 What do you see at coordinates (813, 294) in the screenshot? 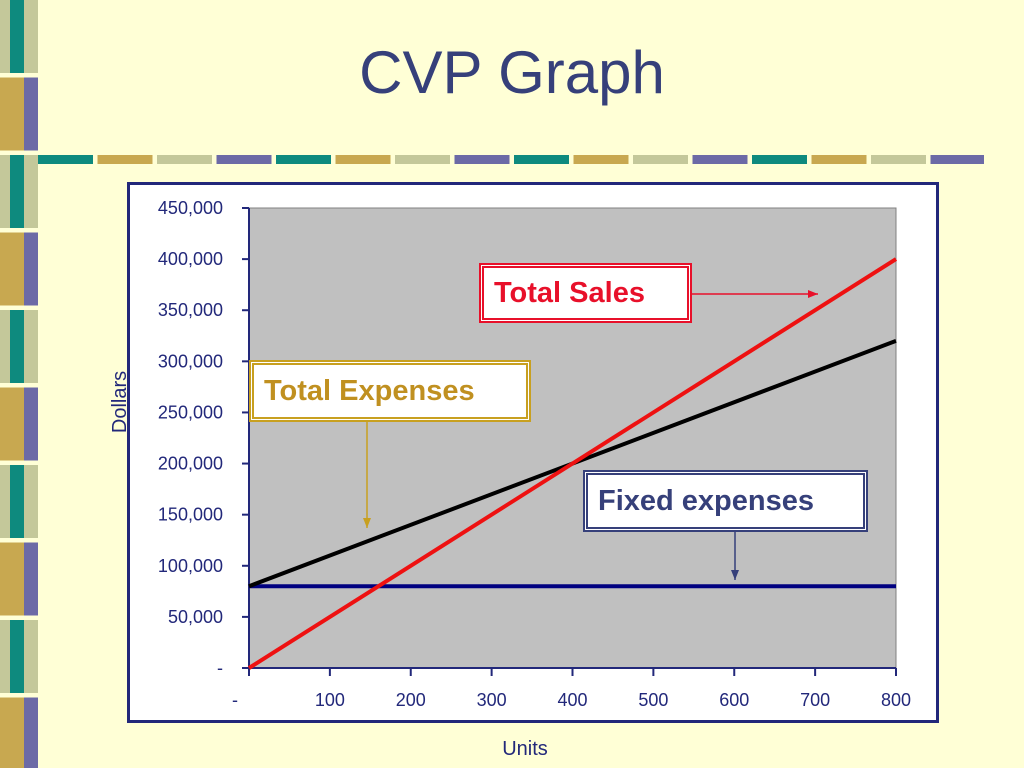
I see `sales-arrow-head` at bounding box center [813, 294].